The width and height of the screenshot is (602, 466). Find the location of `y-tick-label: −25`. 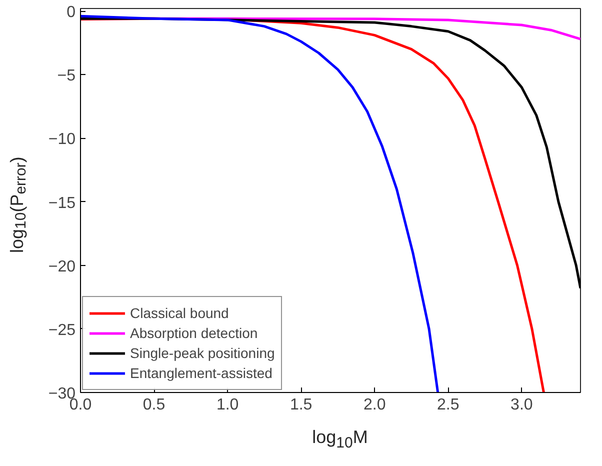

y-tick-label: −25 is located at coordinates (62, 330).